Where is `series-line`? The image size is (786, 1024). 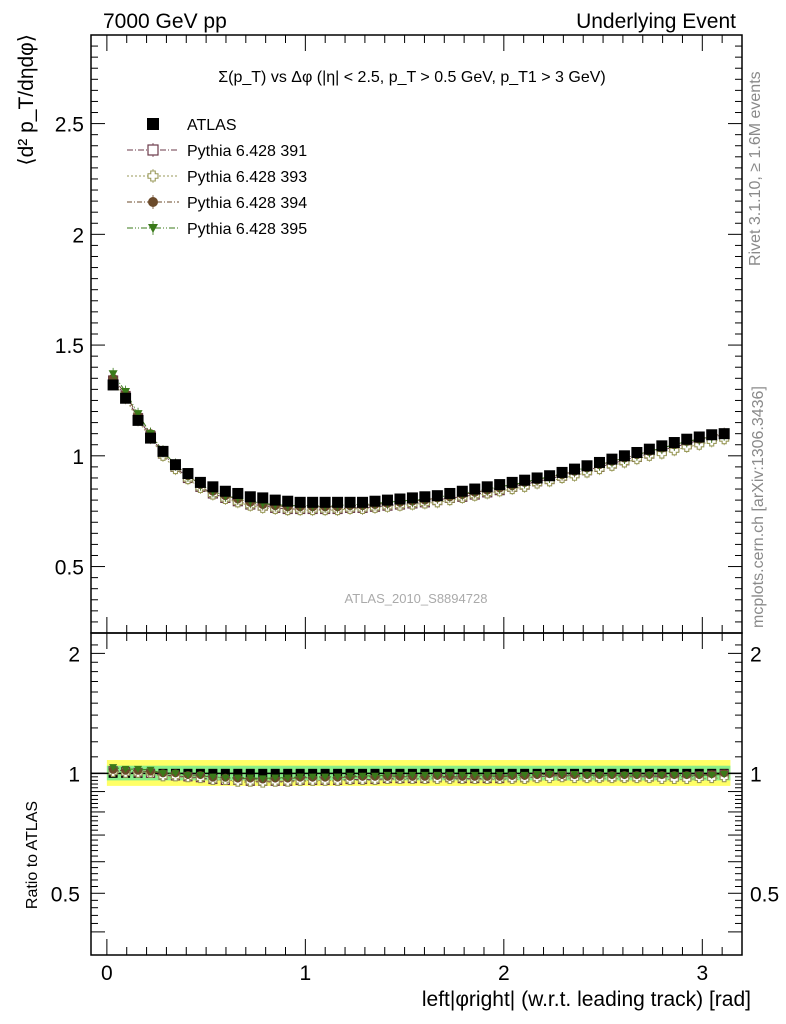
series-line is located at coordinates (418, 442).